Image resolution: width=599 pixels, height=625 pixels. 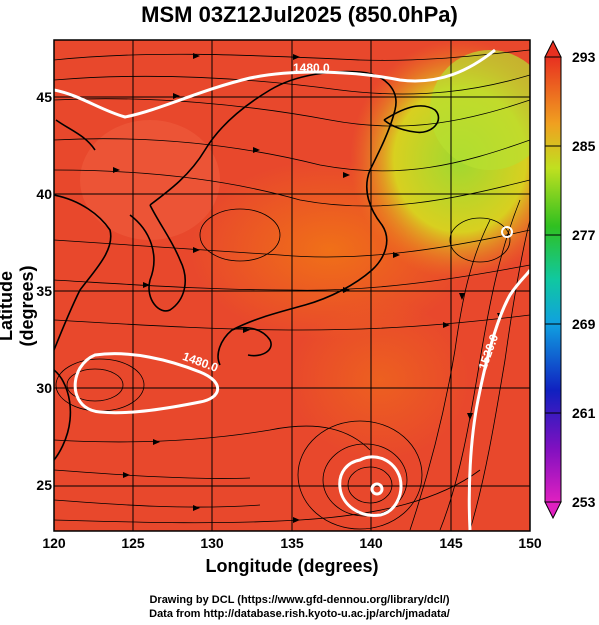 What do you see at coordinates (292, 543) in the screenshot?
I see `x-tick-label: 135` at bounding box center [292, 543].